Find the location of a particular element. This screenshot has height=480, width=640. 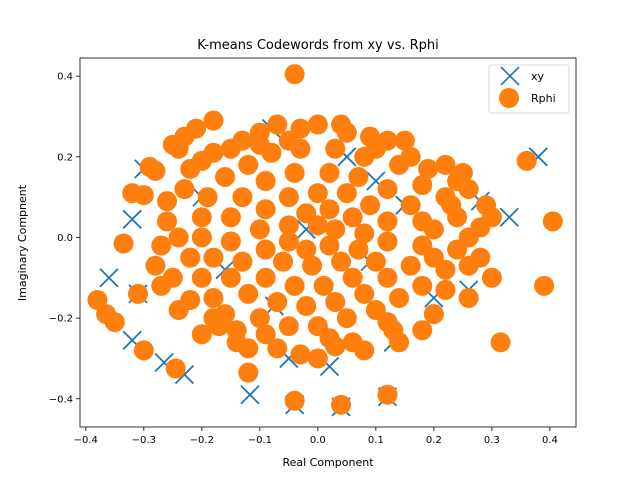

x-axis: −0.4 −0.3 −0.2 −0.1 0.0 0.1 0.2 0.3 0.4 is located at coordinates (316, 436).